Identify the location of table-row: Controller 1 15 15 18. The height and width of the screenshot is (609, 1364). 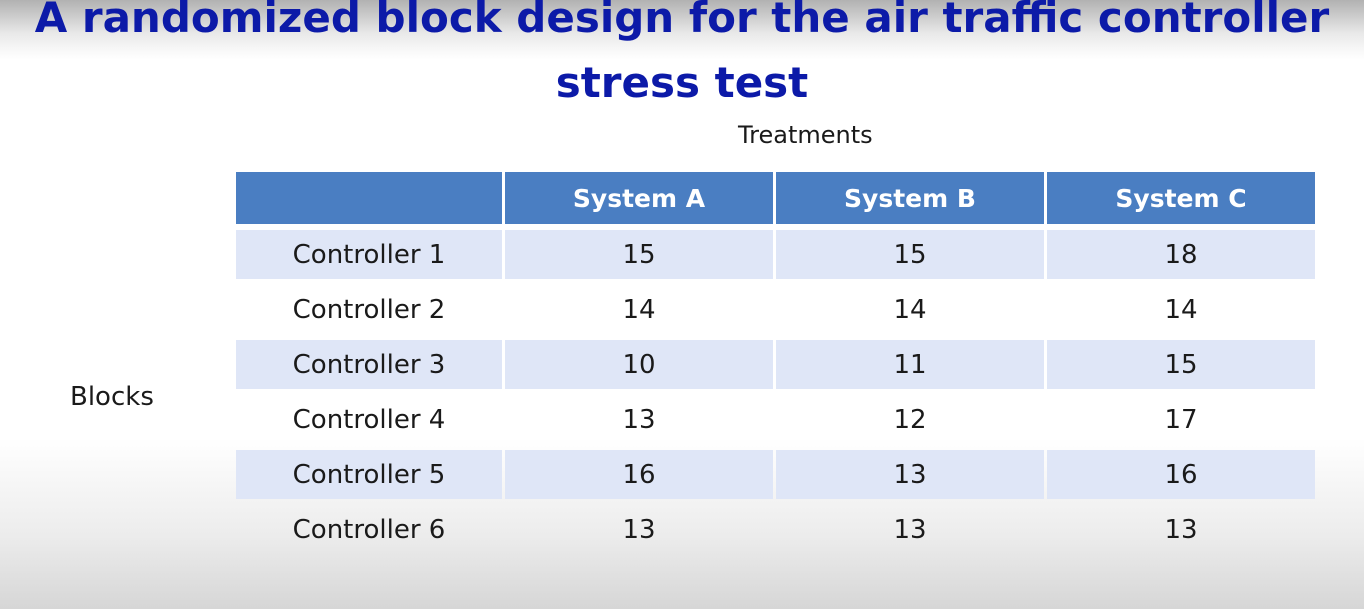
(775, 254).